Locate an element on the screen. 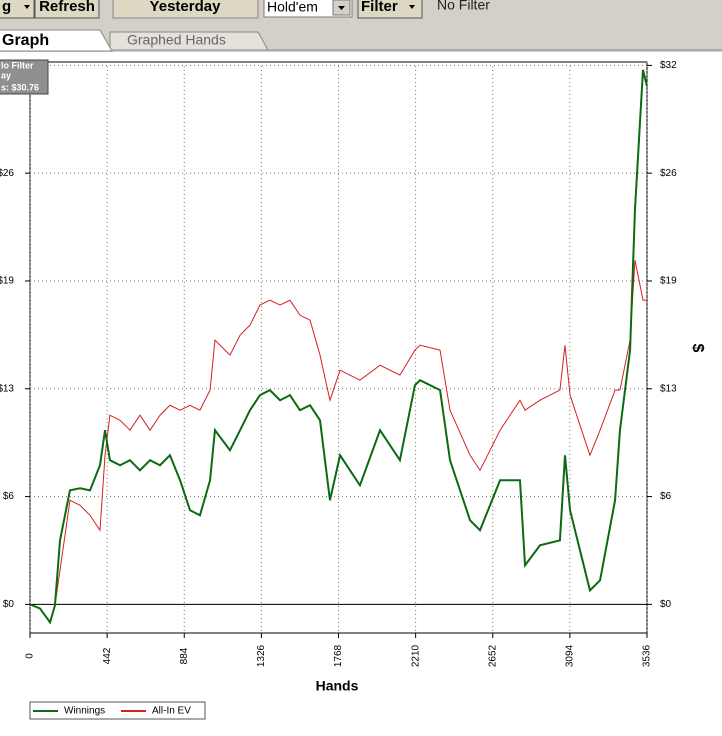 Image resolution: width=722 pixels, height=736 pixels. y-tick-label-right: $19 is located at coordinates (668, 281).